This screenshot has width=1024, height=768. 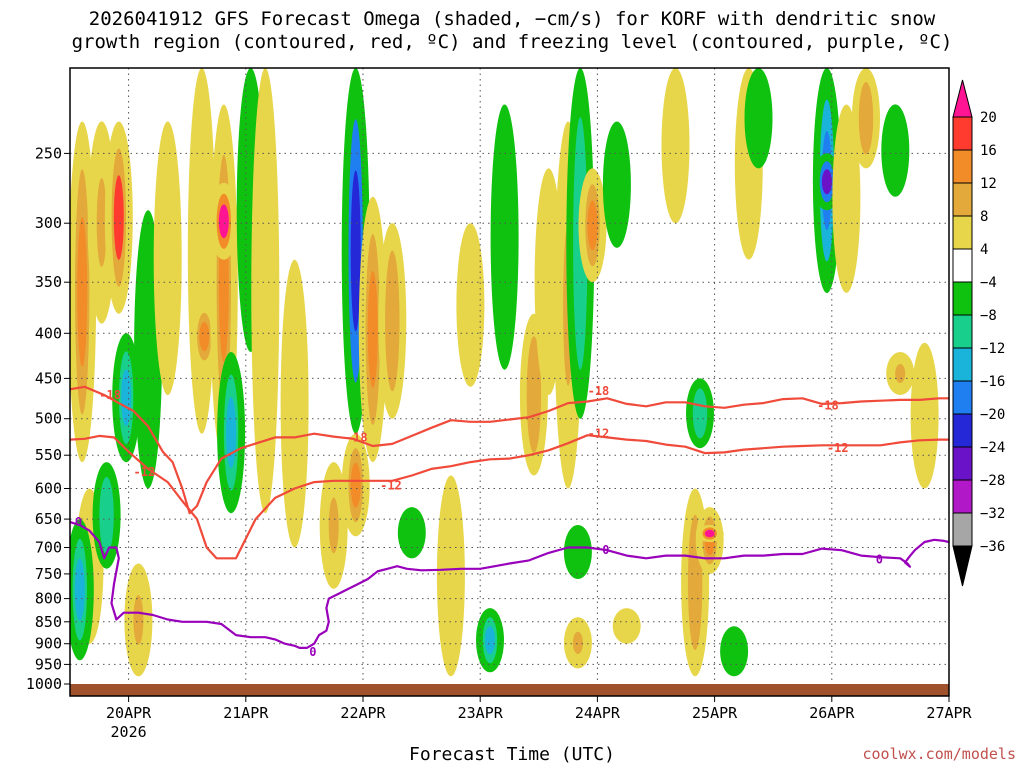 I want to click on x-tick-label-26APR: 26APR, so click(x=832, y=713).